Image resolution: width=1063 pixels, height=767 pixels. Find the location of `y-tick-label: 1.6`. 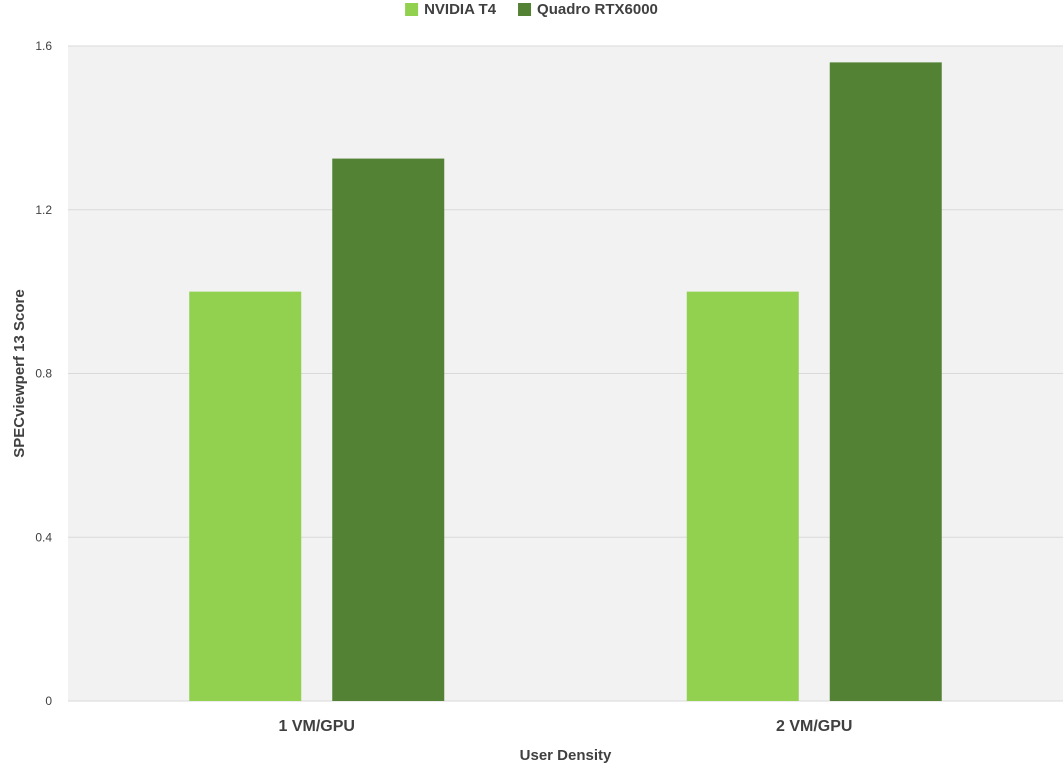

y-tick-label: 1.6 is located at coordinates (43, 46).